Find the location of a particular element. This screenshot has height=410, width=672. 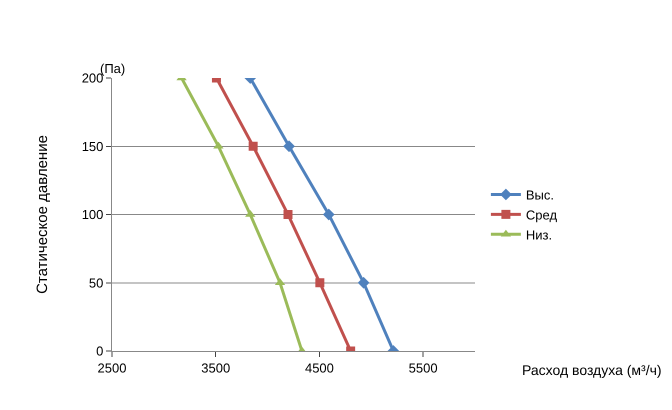

x-tick-label: 2500 is located at coordinates (112, 368).